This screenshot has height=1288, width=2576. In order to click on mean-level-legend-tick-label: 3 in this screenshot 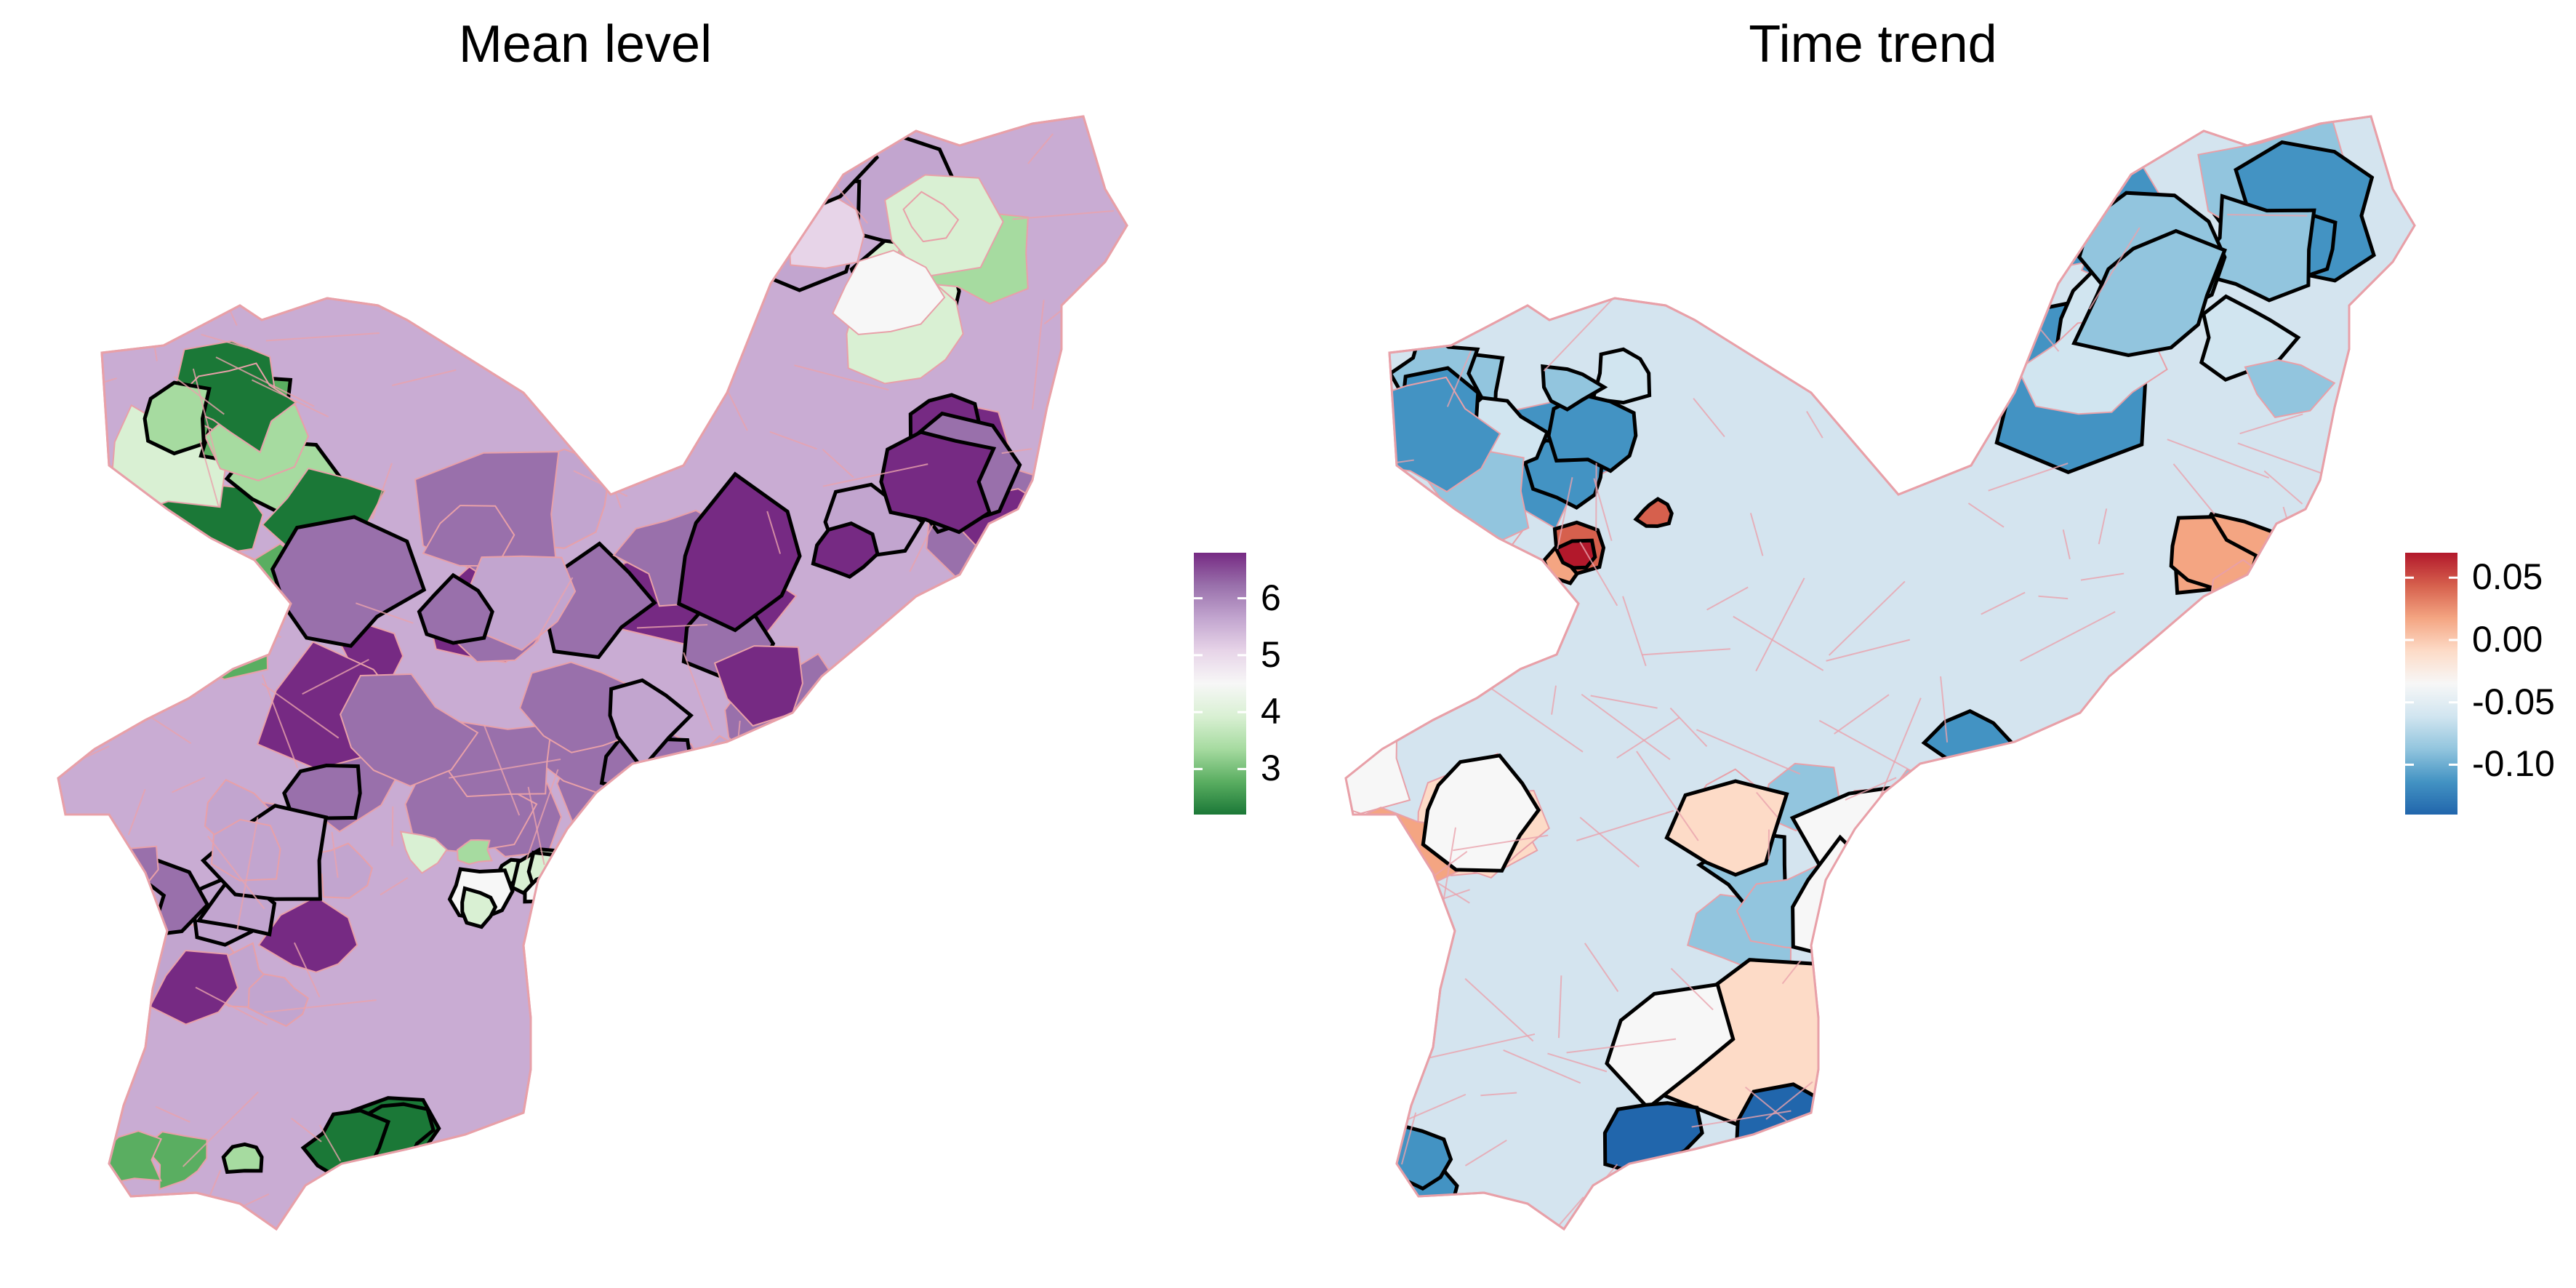, I will do `click(1271, 768)`.